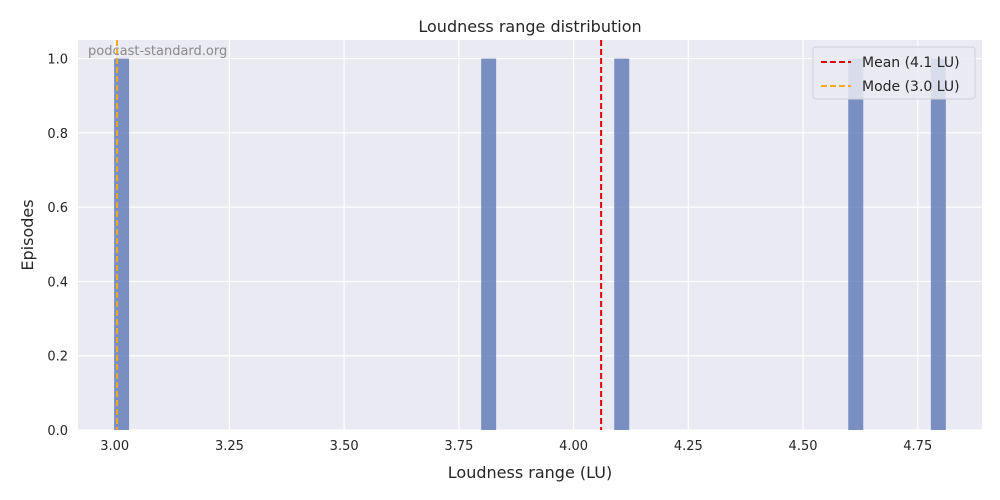 This screenshot has width=1000, height=500. Describe the element at coordinates (57, 357) in the screenshot. I see `y-tick-label: 0.2` at that location.